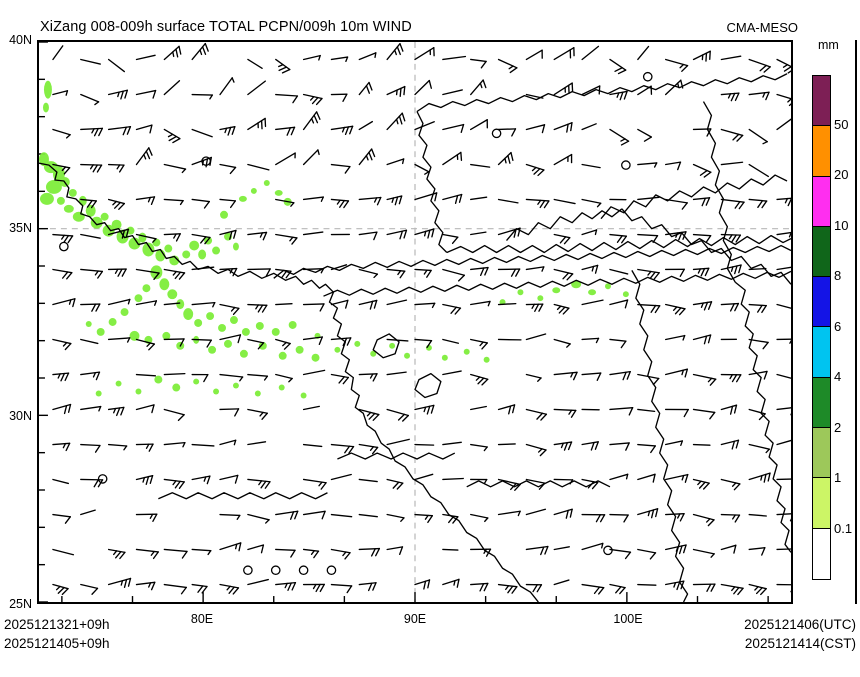 The image size is (860, 677). What do you see at coordinates (841, 174) in the screenshot?
I see `colorbar-tick-20: 20` at bounding box center [841, 174].